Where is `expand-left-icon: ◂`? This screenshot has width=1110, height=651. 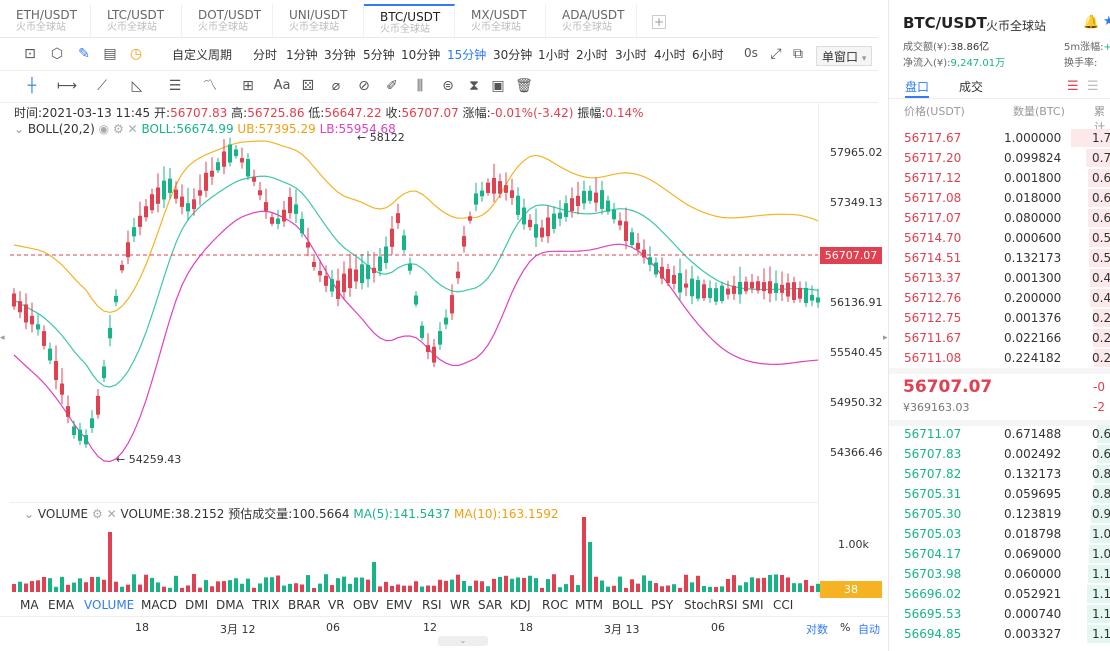
expand-left-icon: ◂ is located at coordinates (2, 338).